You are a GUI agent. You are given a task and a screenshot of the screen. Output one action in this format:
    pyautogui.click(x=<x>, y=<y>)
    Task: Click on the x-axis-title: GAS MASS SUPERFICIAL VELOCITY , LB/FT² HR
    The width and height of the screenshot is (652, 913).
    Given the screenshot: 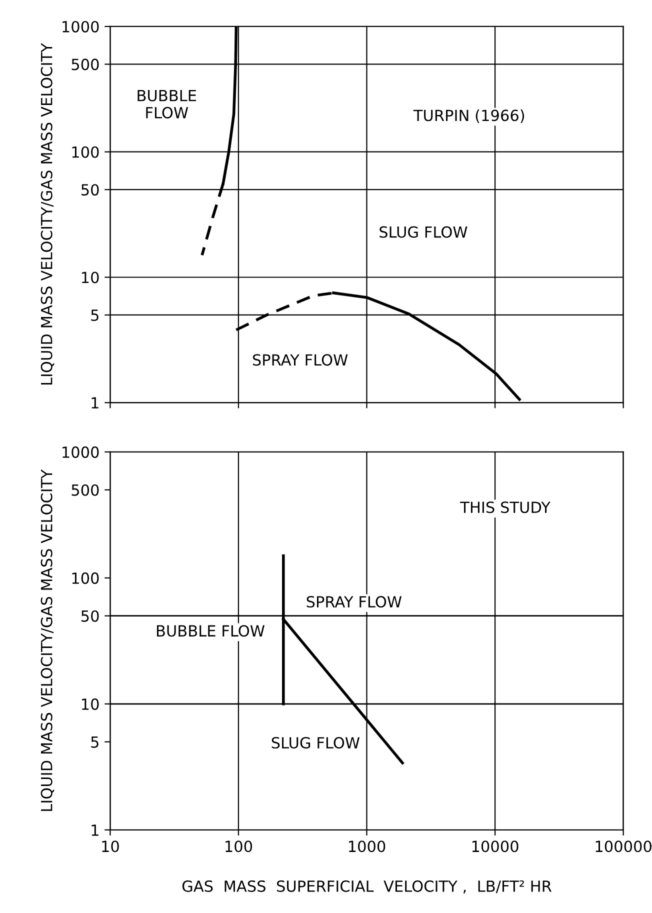 What is the action you would take?
    pyautogui.click(x=367, y=887)
    